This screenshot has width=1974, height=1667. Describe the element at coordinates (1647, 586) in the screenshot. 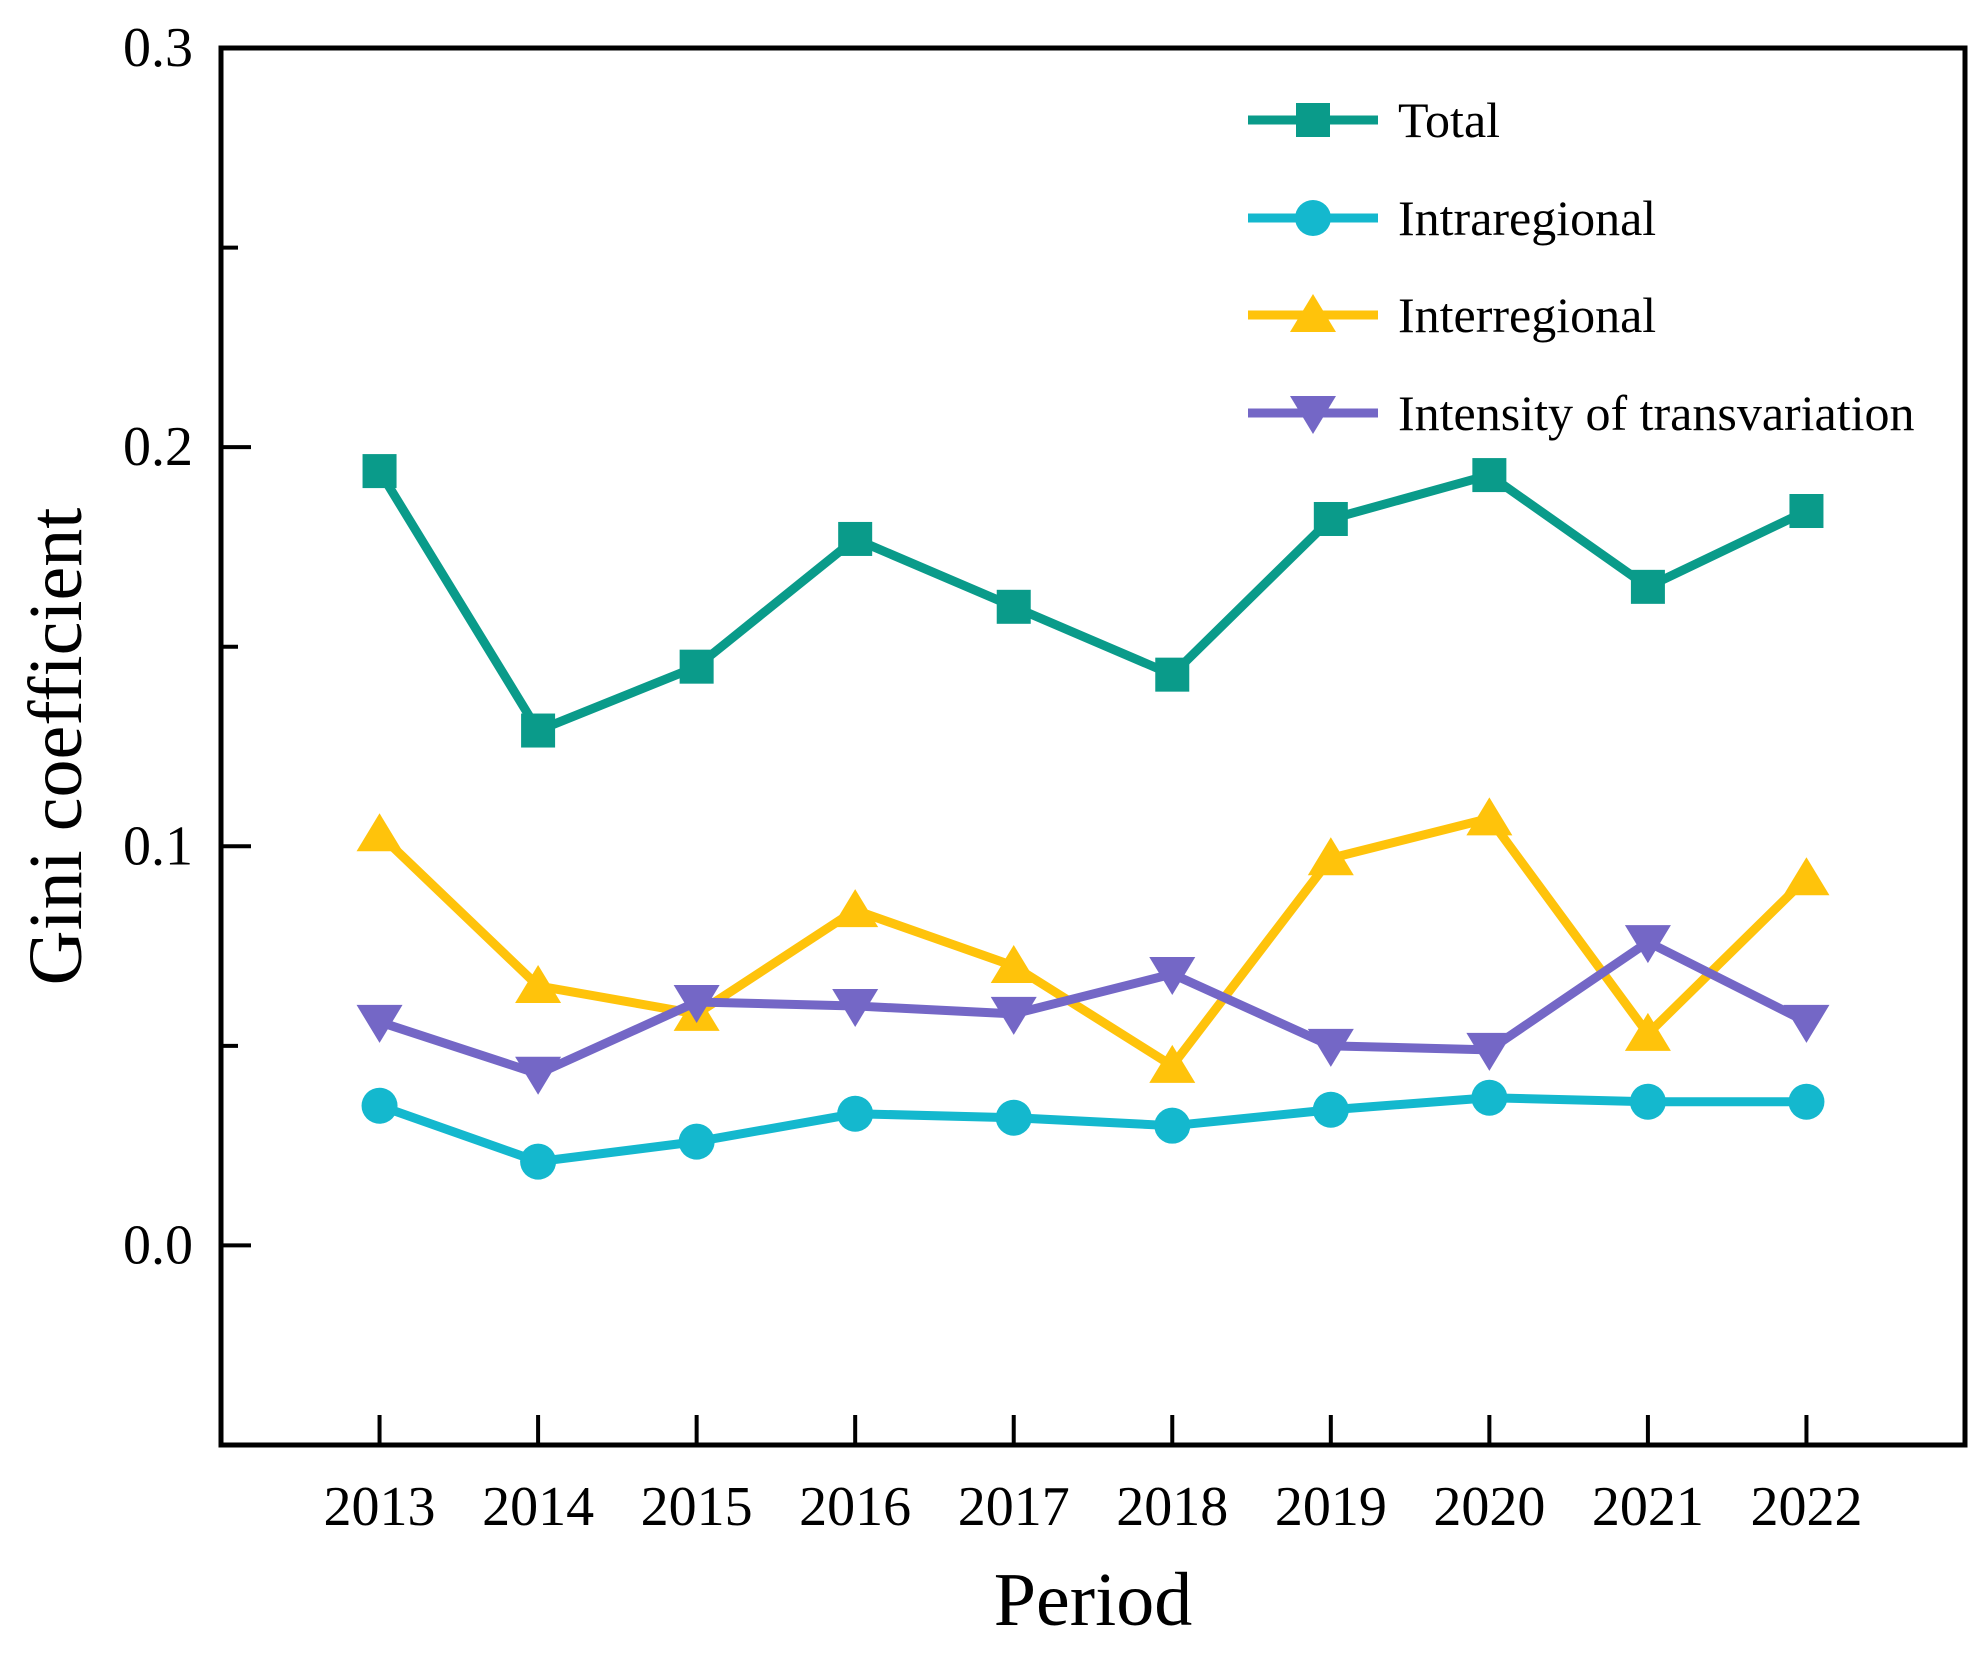

I see `data-point-total-2021` at that location.